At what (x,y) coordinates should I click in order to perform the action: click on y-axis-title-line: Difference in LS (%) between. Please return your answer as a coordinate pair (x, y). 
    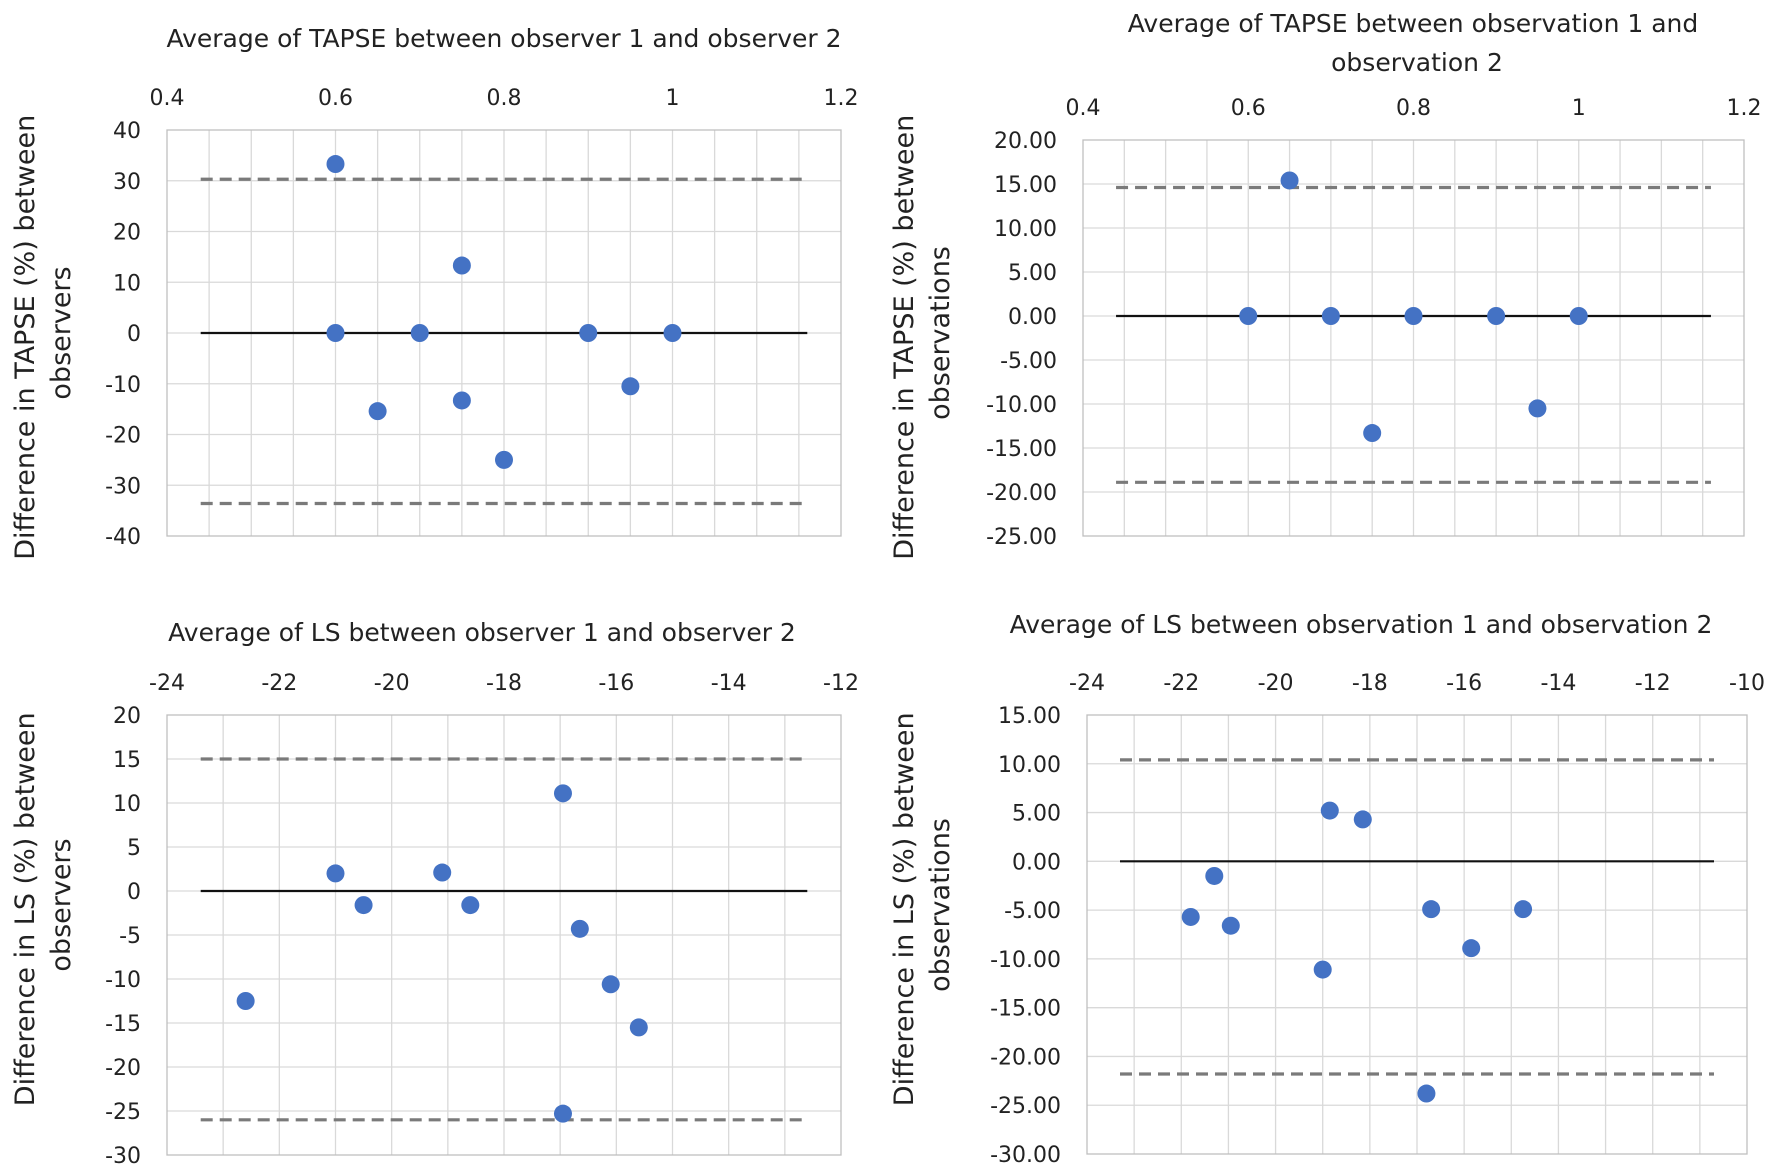
    Looking at the image, I should click on (25, 909).